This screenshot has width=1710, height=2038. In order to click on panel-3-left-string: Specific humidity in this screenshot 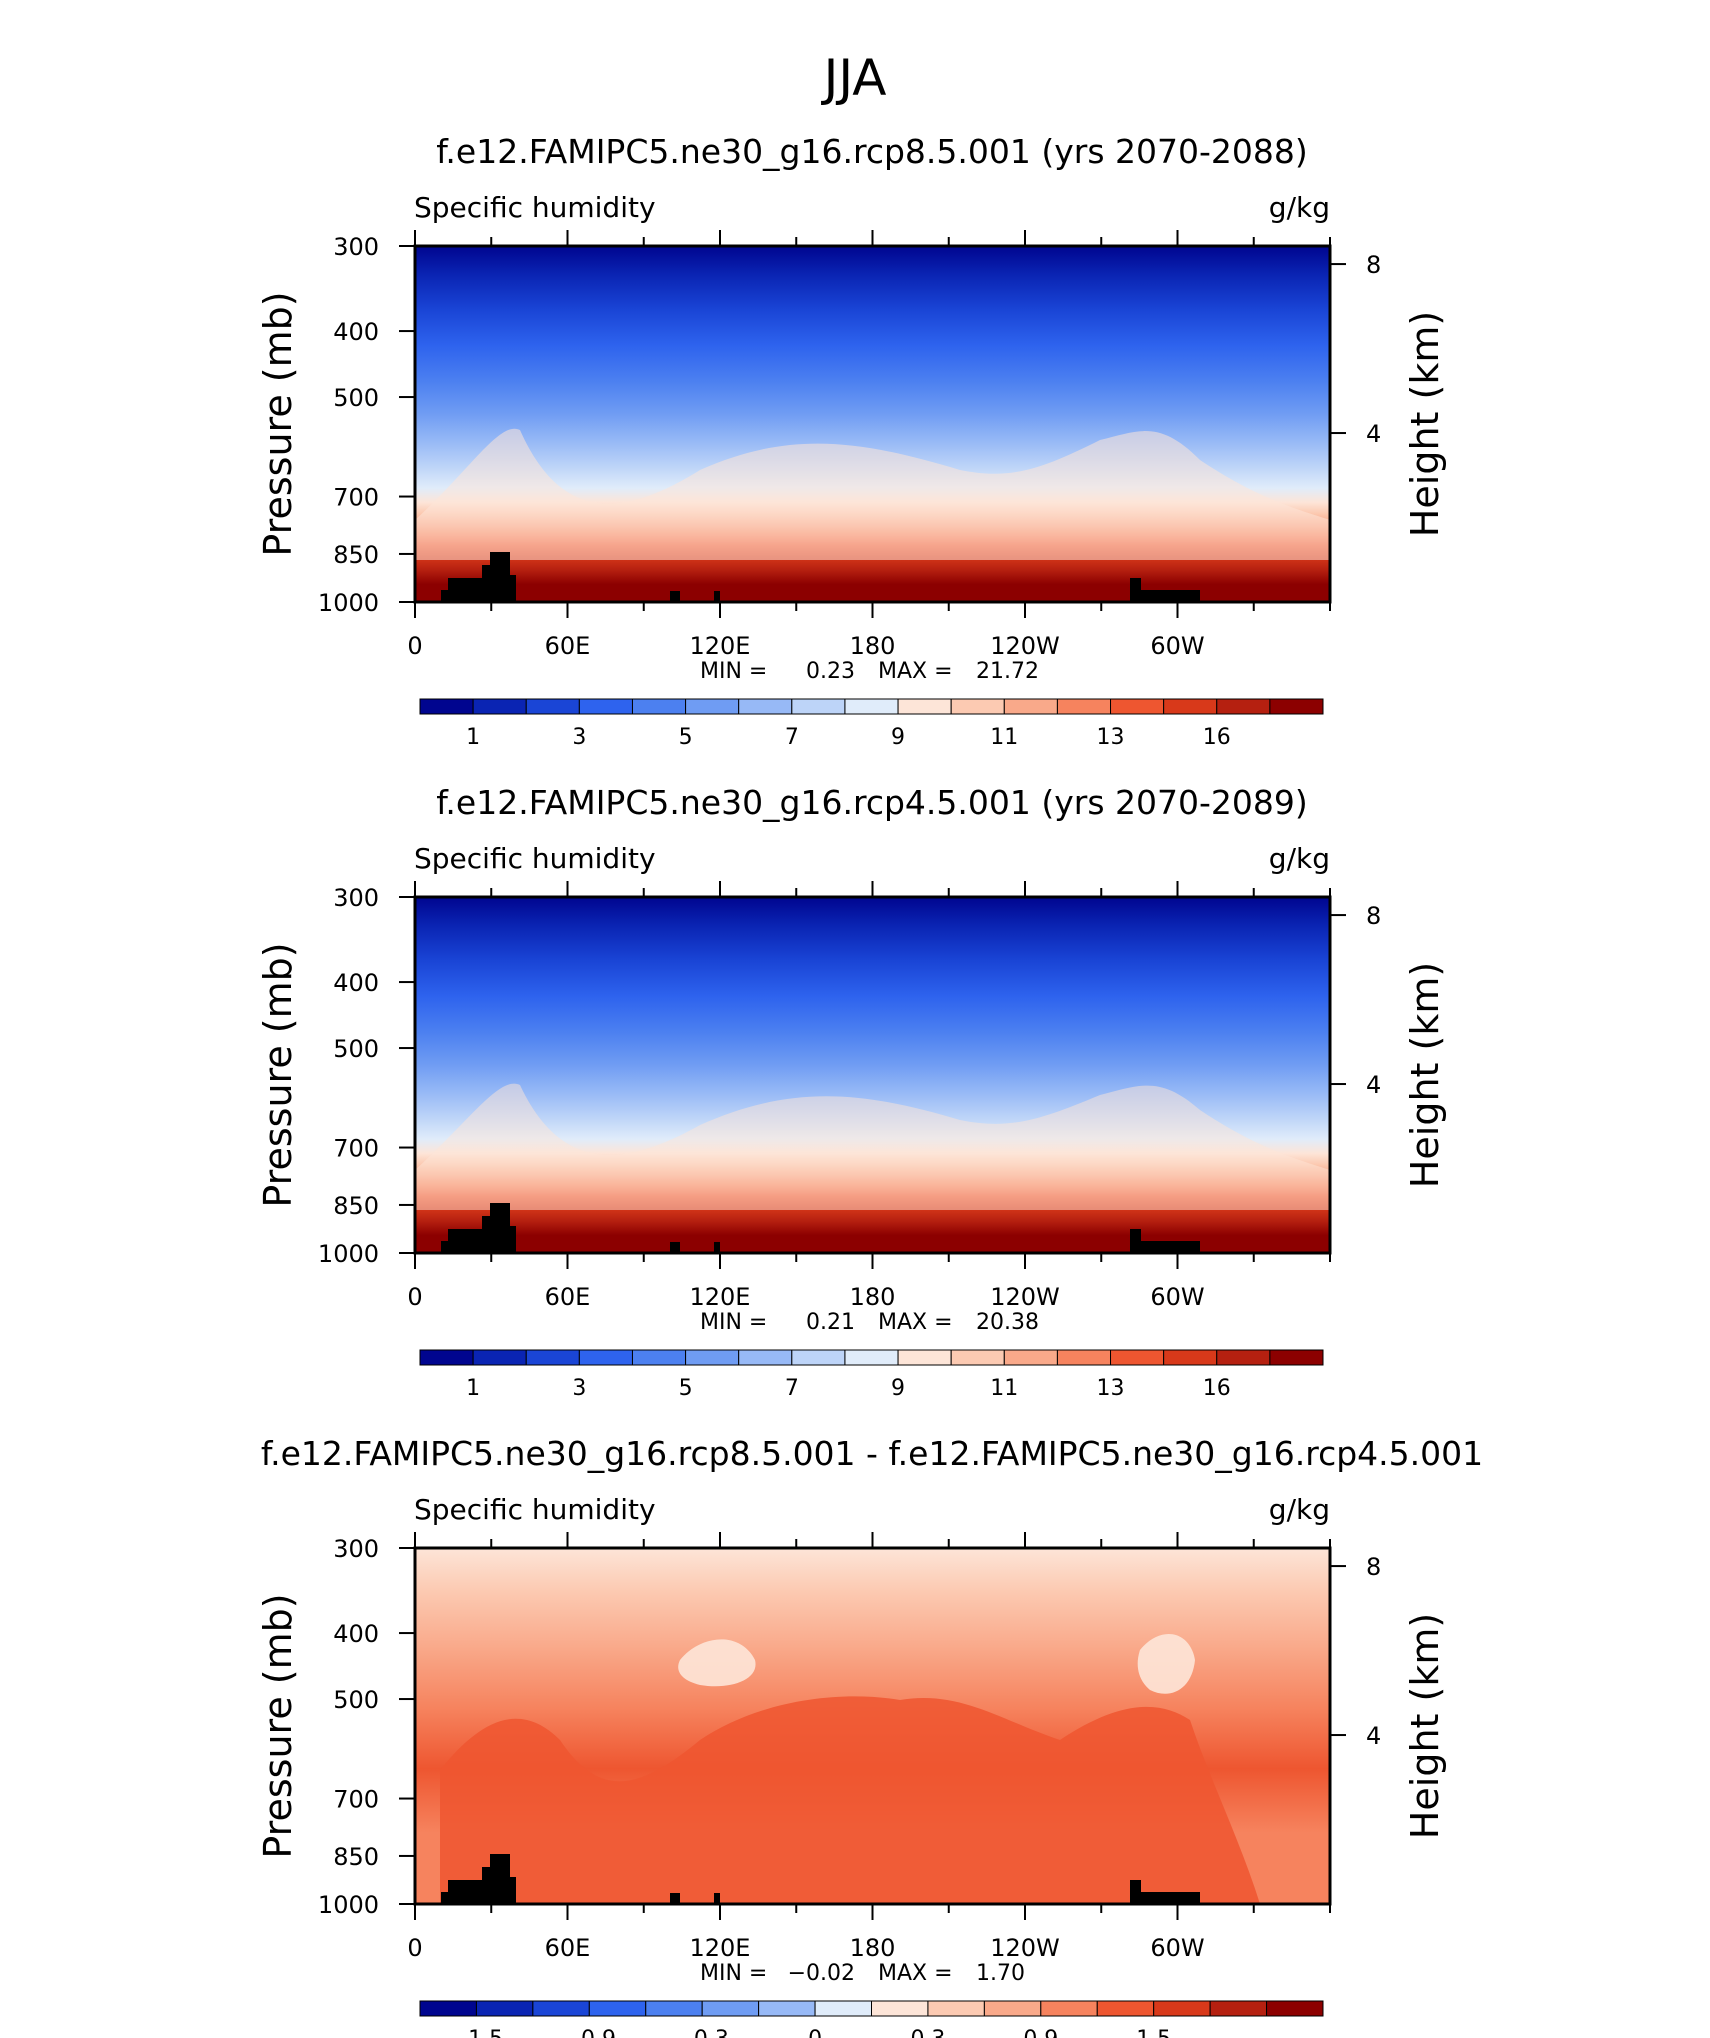, I will do `click(535, 1509)`.